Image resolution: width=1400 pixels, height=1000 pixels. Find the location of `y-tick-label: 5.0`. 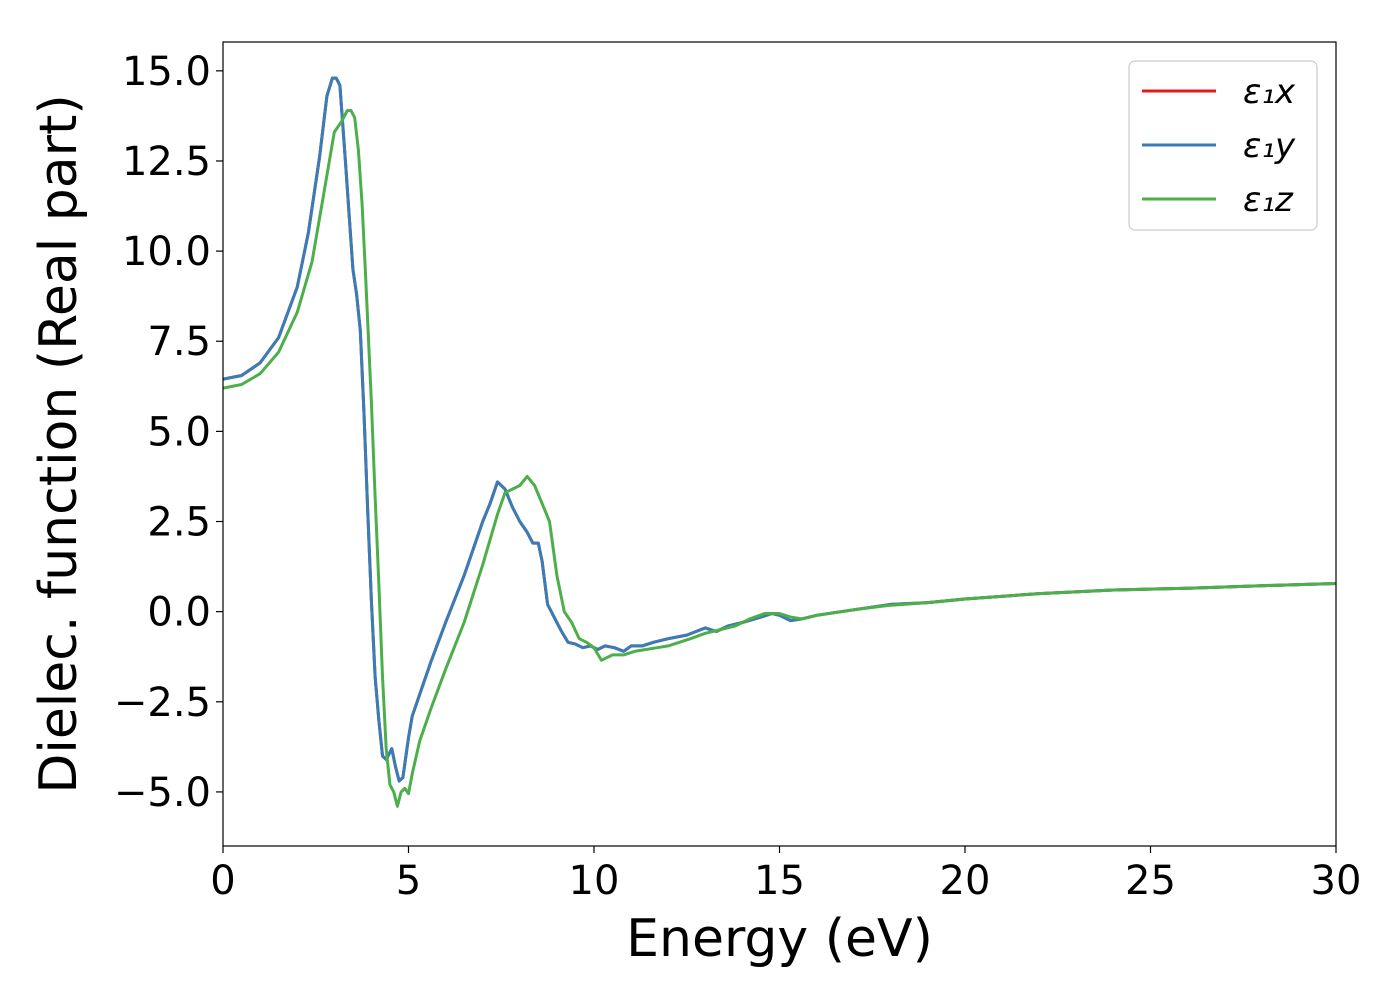

y-tick-label: 5.0 is located at coordinates (179, 432).